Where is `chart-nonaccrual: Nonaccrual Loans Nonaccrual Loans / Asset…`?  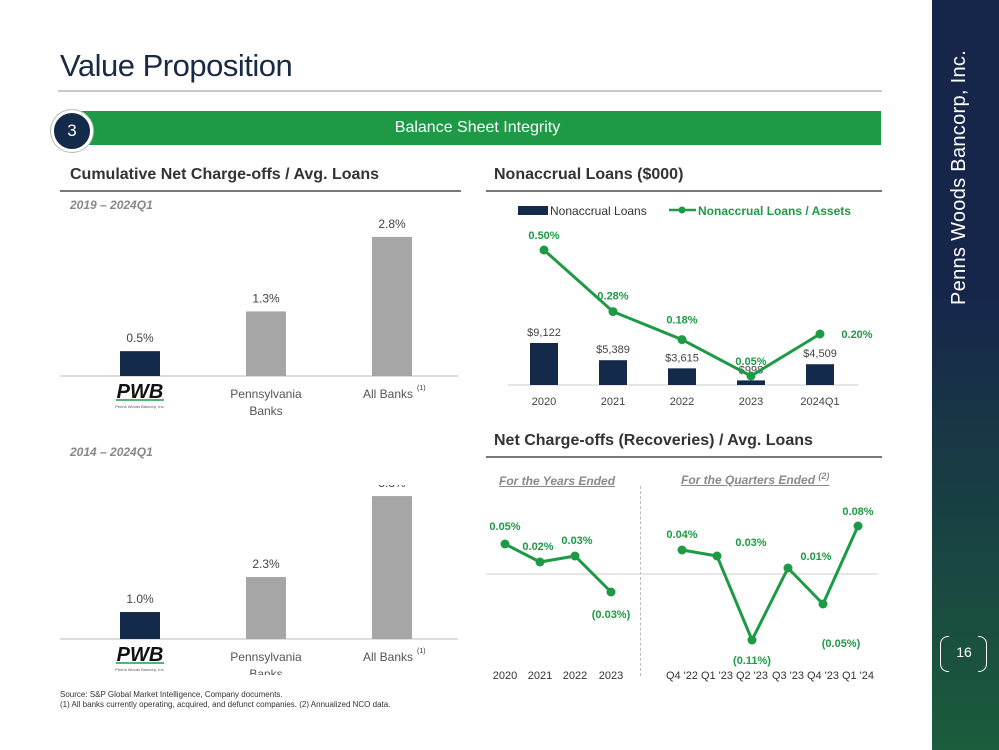
chart-nonaccrual: Nonaccrual Loans Nonaccrual Loans / Asset… is located at coordinates (690, 306).